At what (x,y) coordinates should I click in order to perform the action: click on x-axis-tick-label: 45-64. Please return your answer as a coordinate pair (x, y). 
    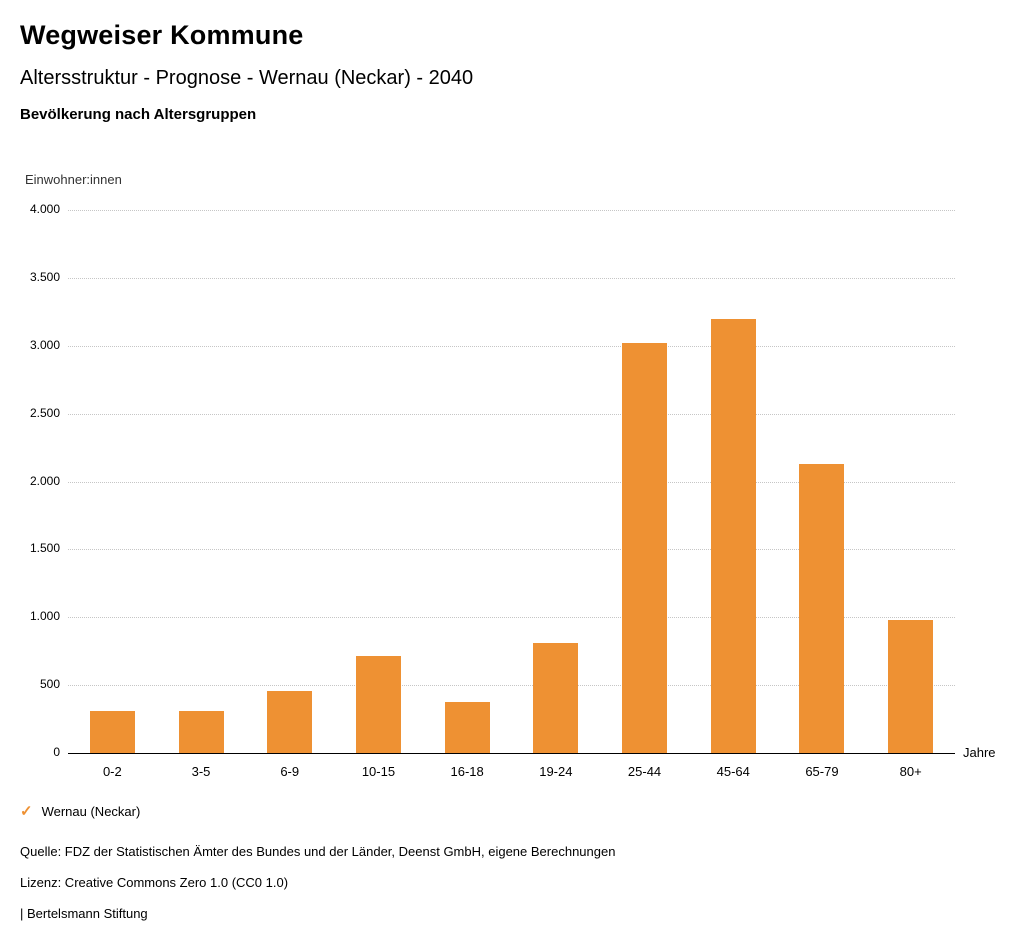
    Looking at the image, I should click on (733, 771).